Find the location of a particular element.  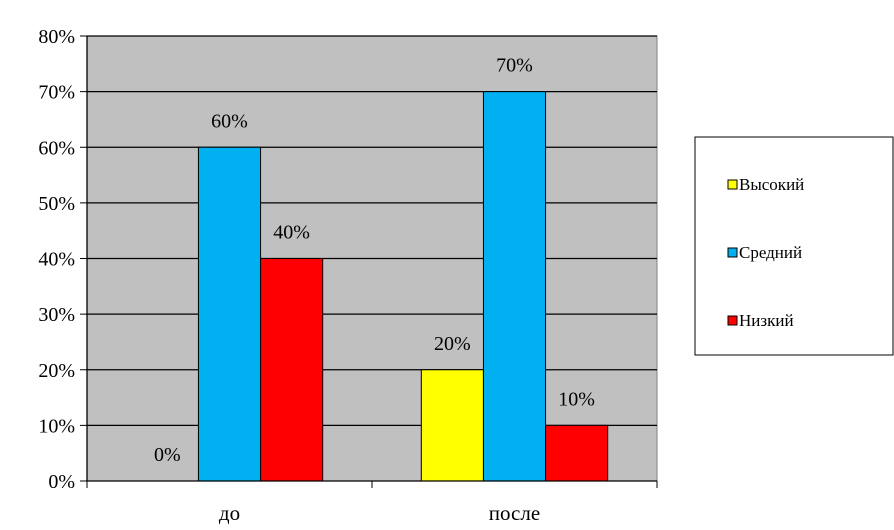

legend-label: Средний is located at coordinates (770, 252).